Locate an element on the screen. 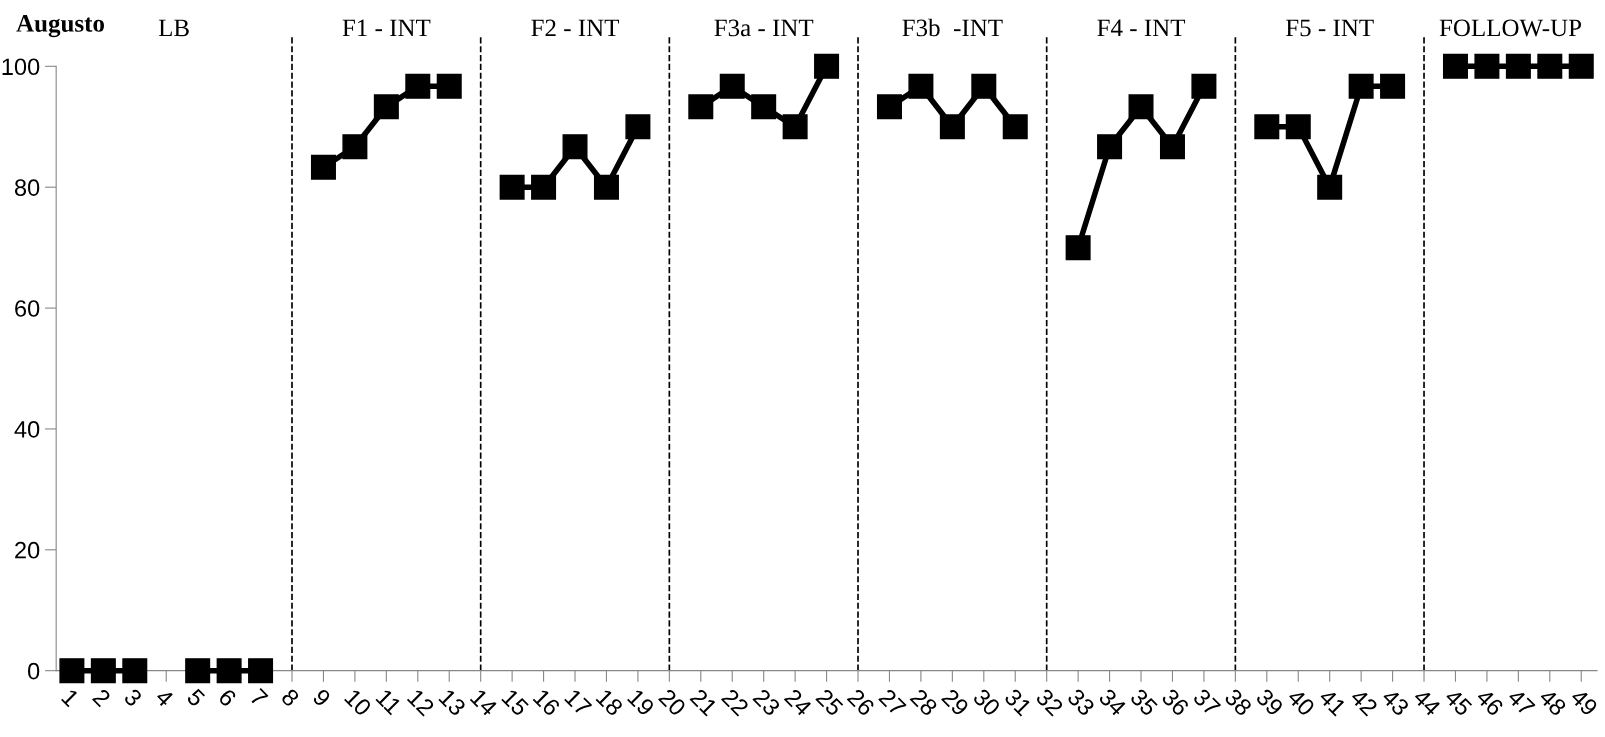  text: F3a - INT is located at coordinates (764, 28).